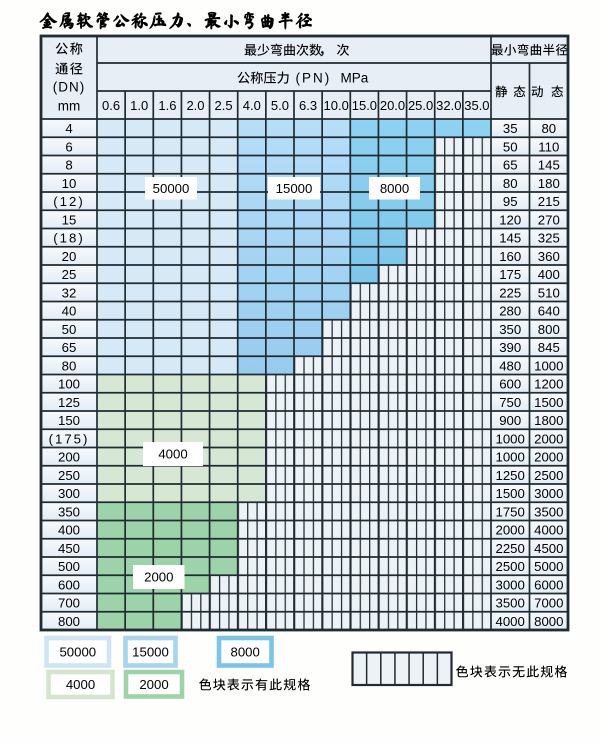  I want to click on svg-text: (PN), so click(314, 78).